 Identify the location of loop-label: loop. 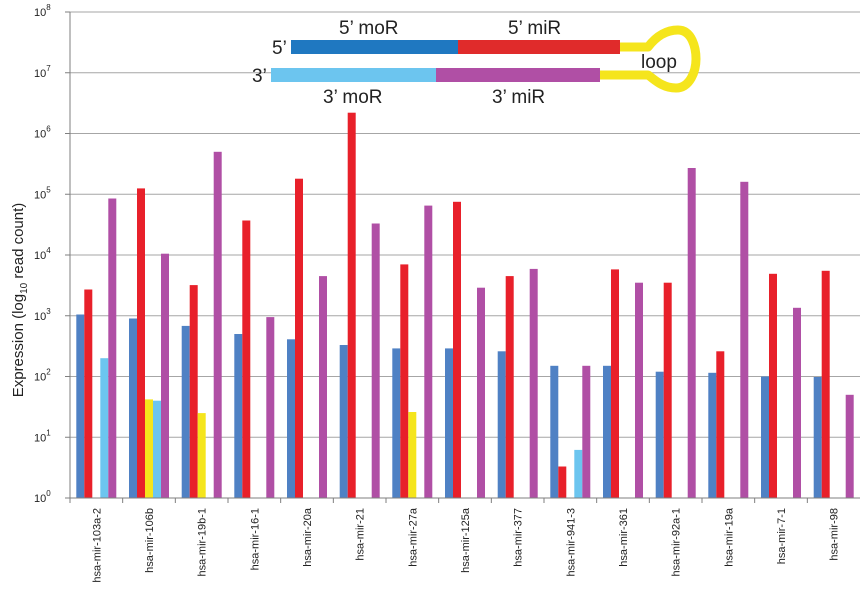
(659, 62).